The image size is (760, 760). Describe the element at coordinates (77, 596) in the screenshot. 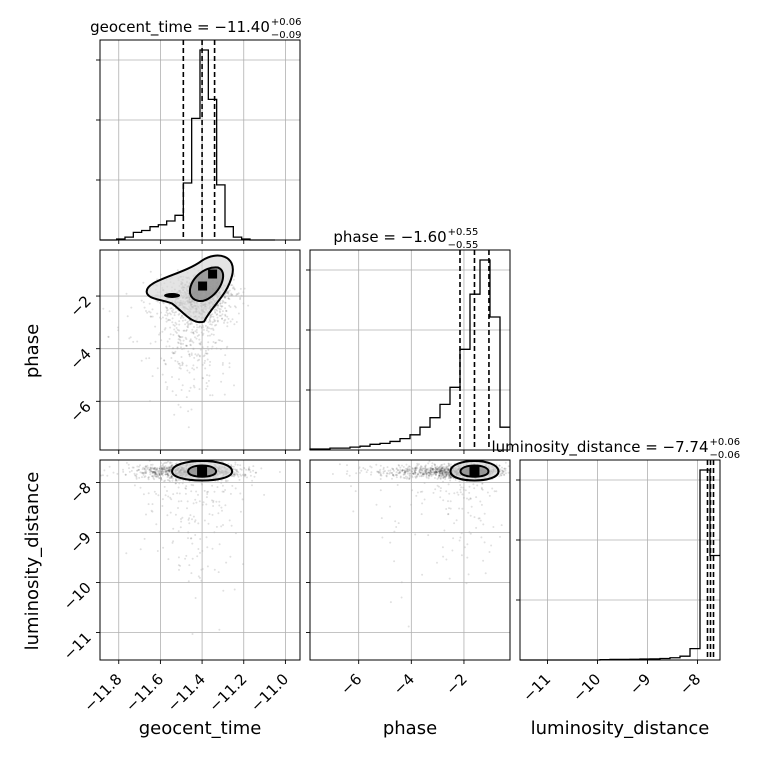

I see `ytick-label-luminosity_distance-1: −10` at that location.